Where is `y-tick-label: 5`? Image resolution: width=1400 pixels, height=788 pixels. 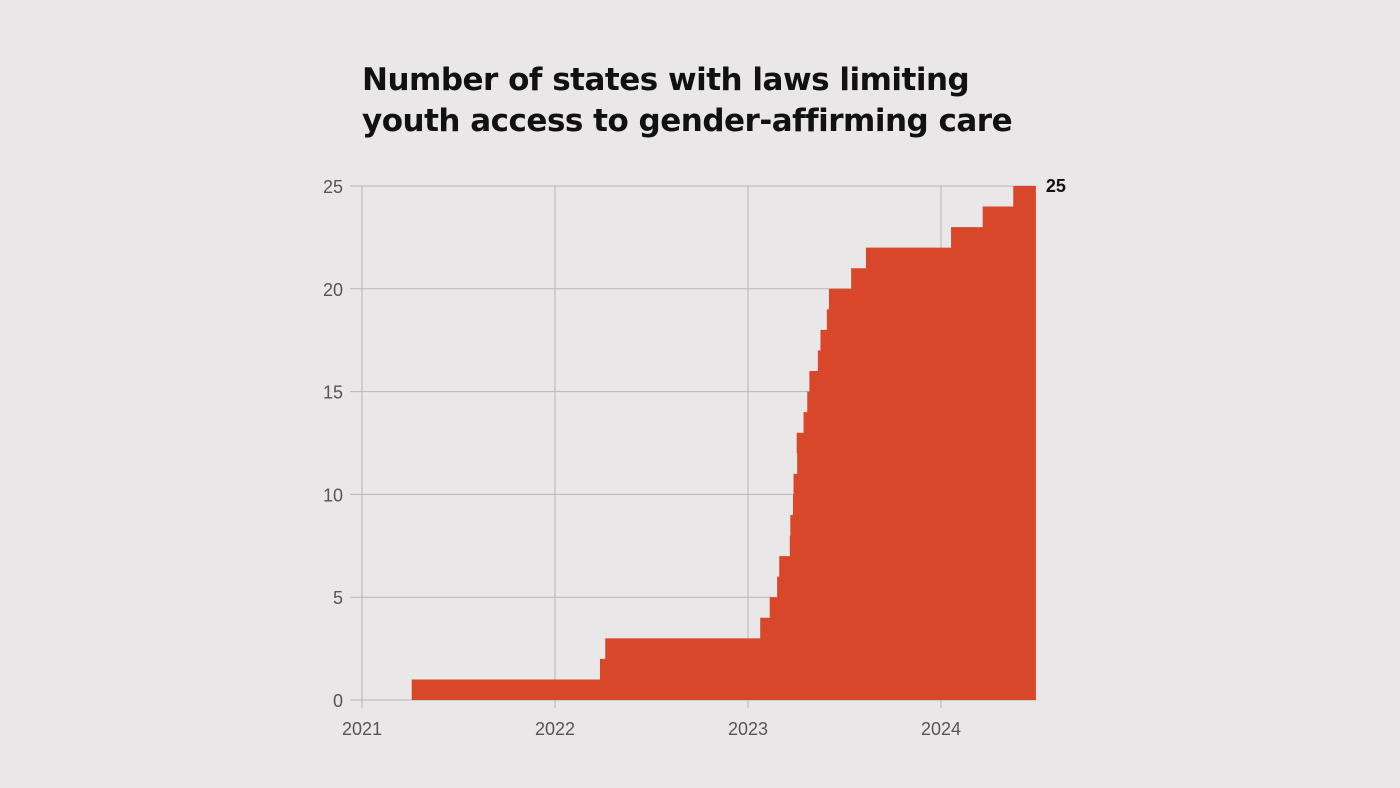 y-tick-label: 5 is located at coordinates (338, 598).